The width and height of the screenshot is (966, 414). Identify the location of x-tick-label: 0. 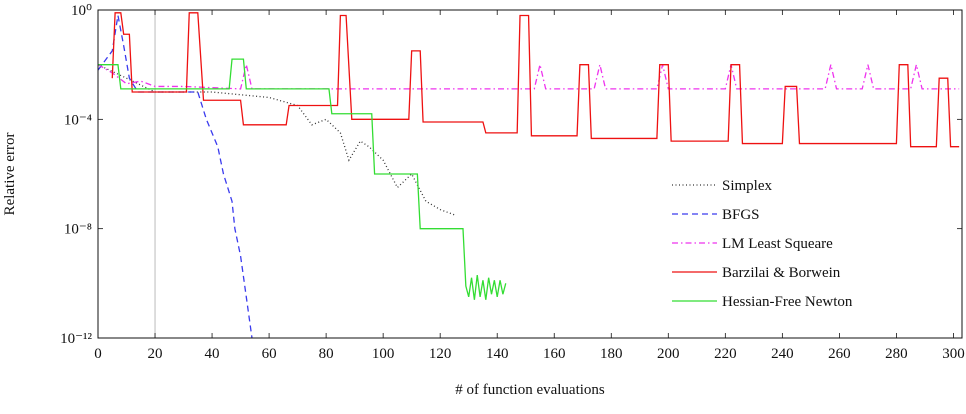
(98, 354).